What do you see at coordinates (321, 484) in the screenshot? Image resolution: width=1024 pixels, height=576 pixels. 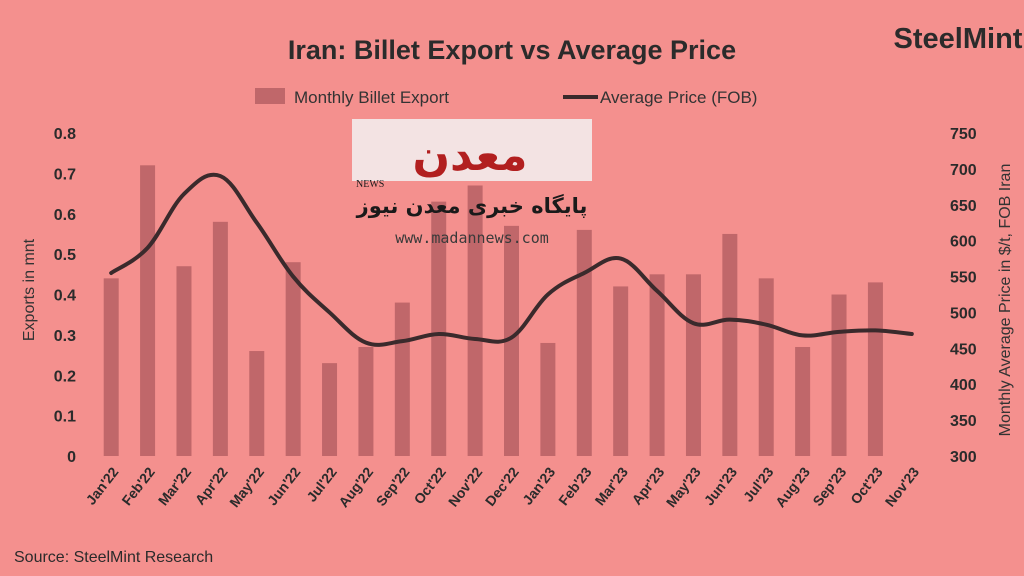 I see `x-tick-label: Jul'22` at bounding box center [321, 484].